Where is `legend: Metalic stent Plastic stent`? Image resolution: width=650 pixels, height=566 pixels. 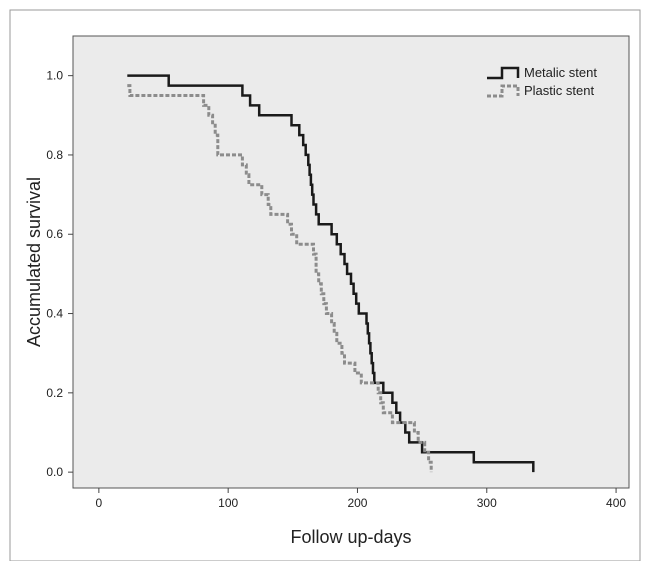 legend: Metalic stent Plastic stent is located at coordinates (542, 81).